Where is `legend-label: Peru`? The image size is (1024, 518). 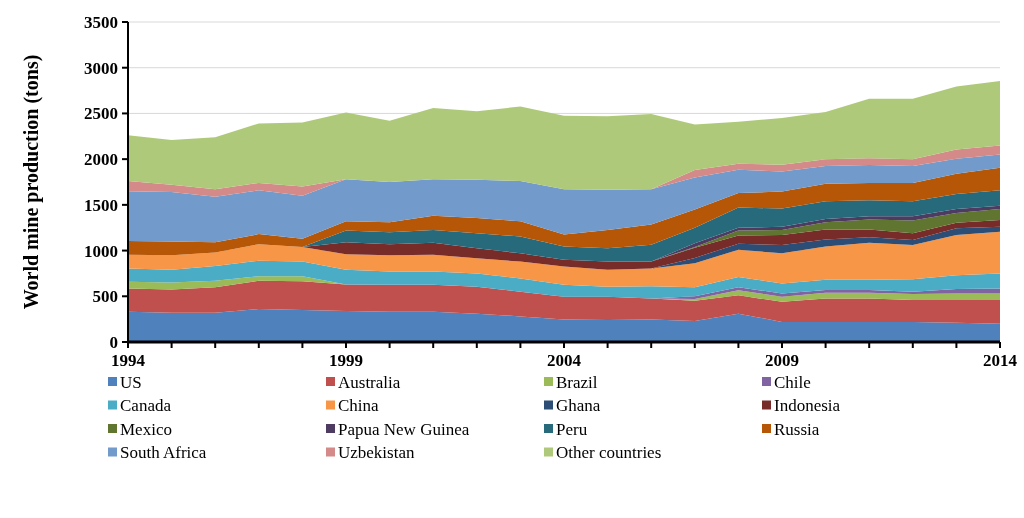
legend-label: Peru is located at coordinates (572, 429).